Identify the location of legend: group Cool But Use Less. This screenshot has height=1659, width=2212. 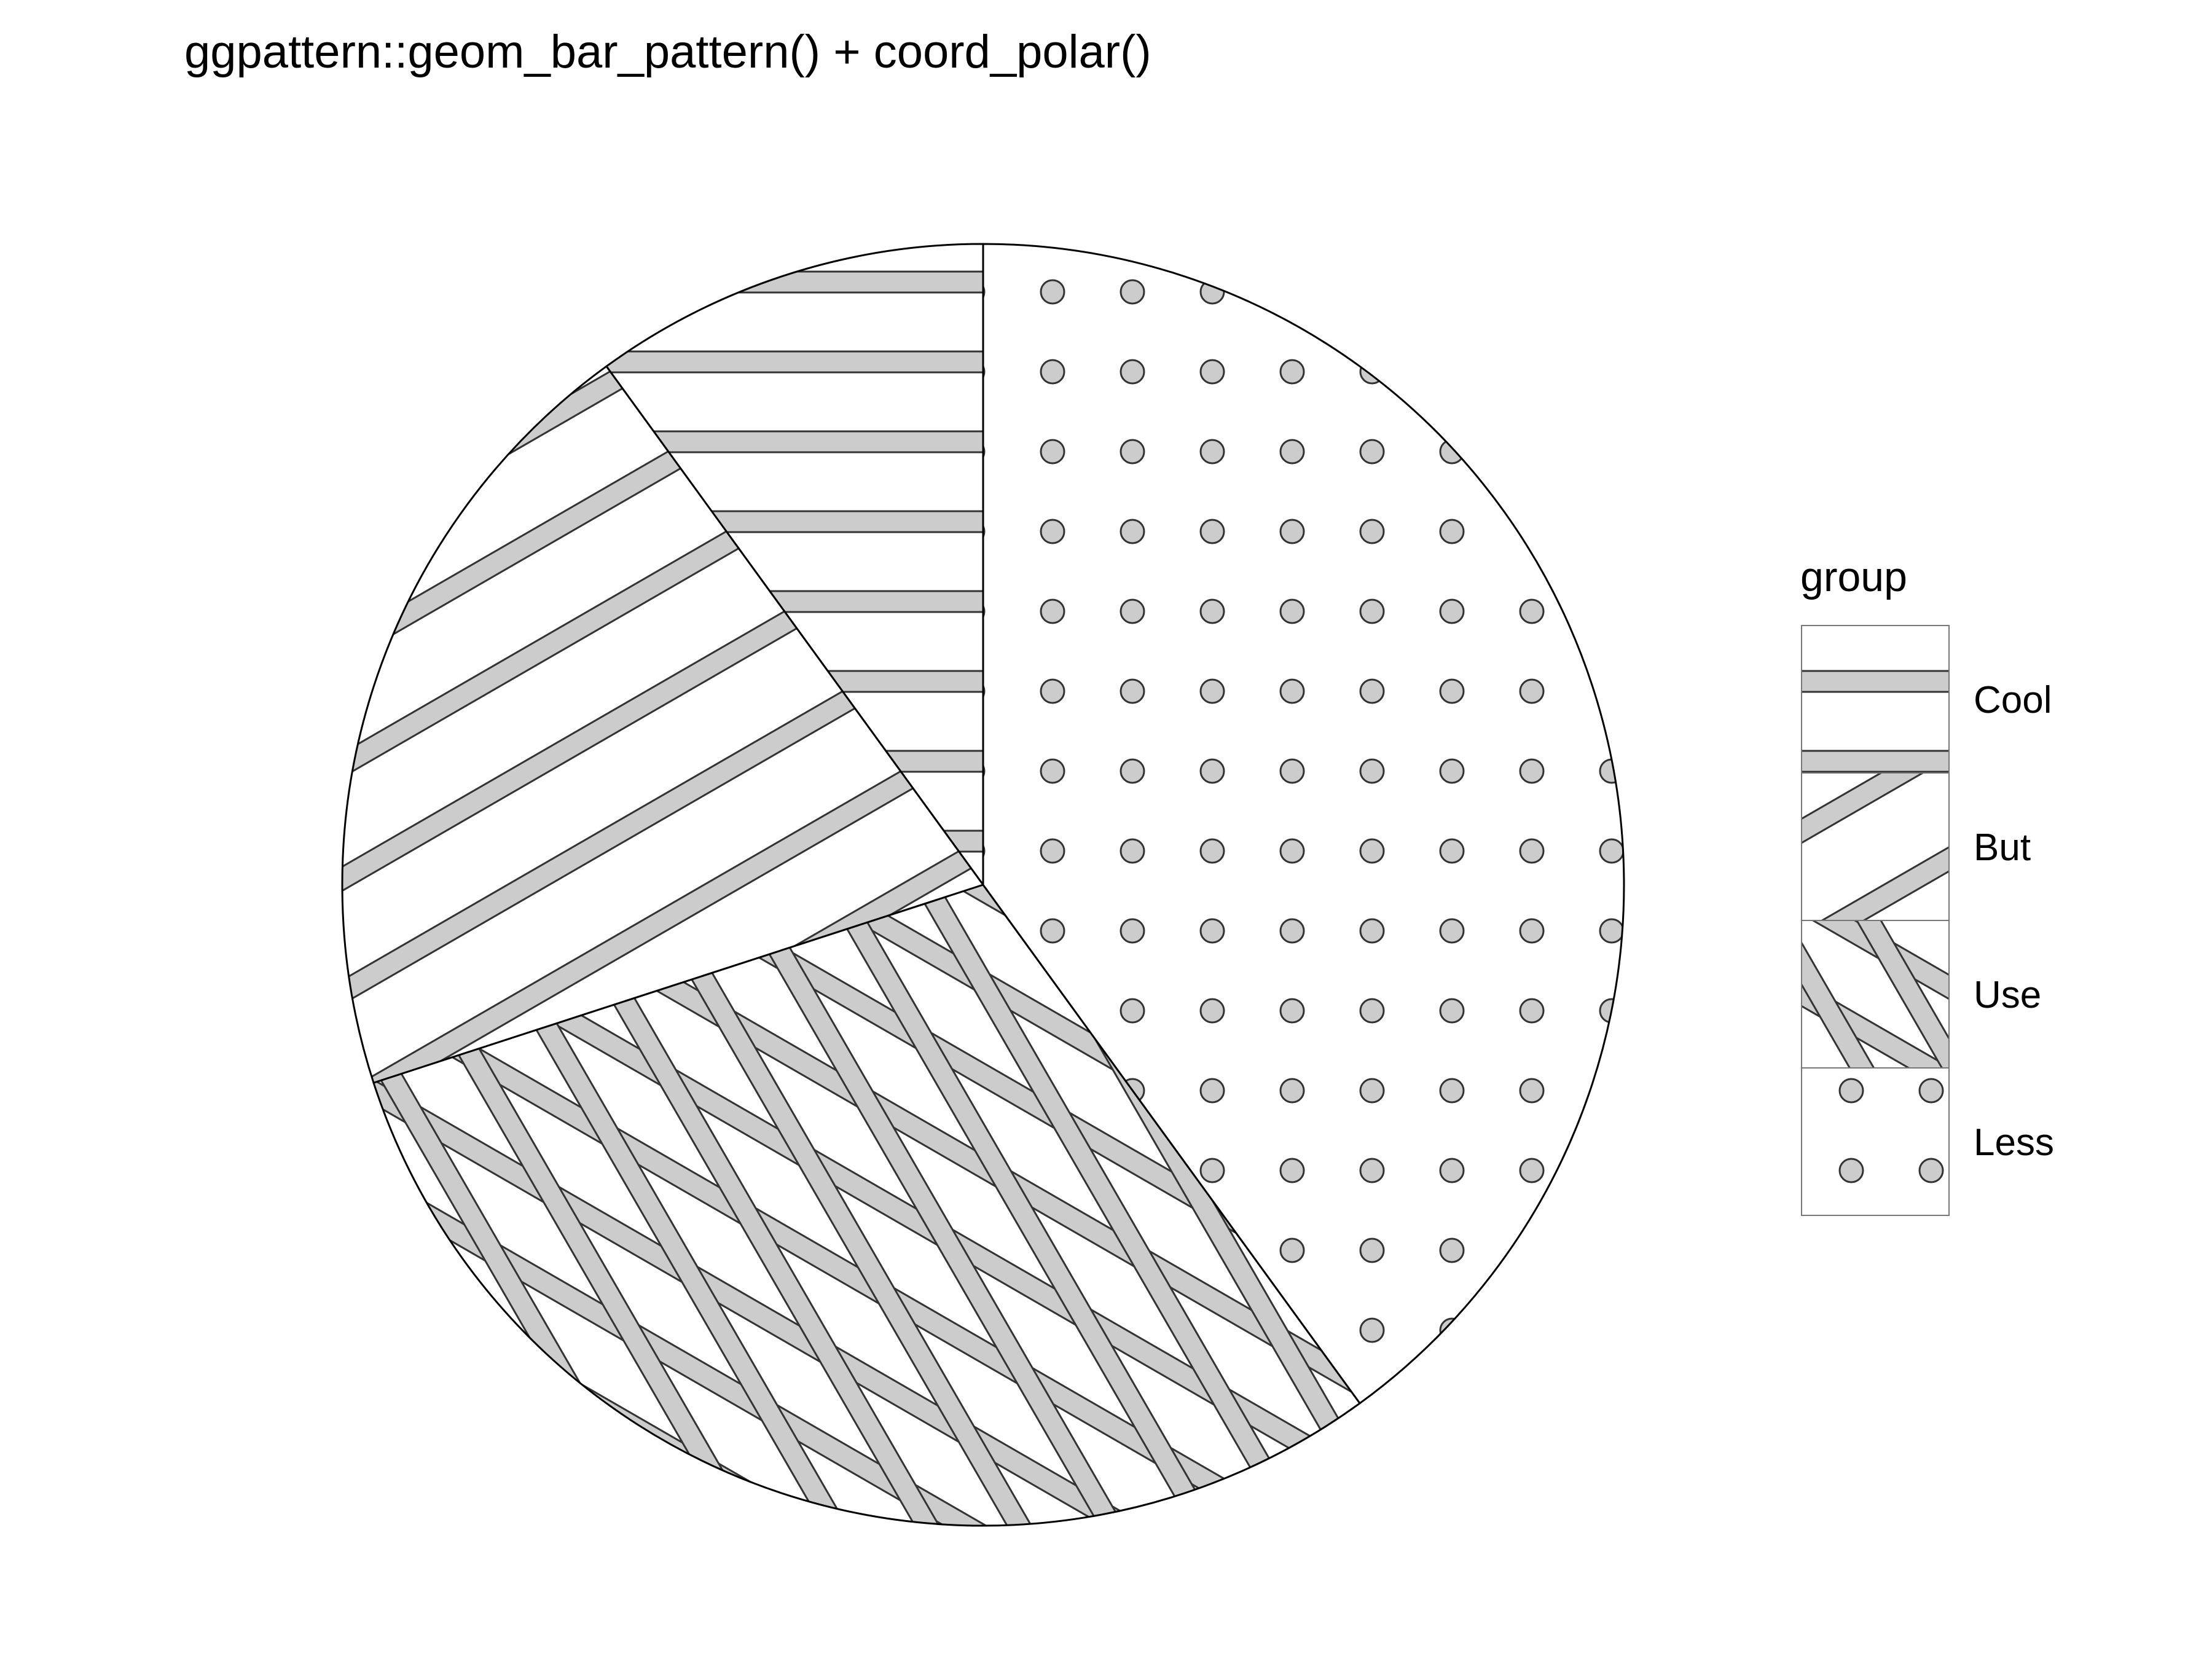
(1927, 885).